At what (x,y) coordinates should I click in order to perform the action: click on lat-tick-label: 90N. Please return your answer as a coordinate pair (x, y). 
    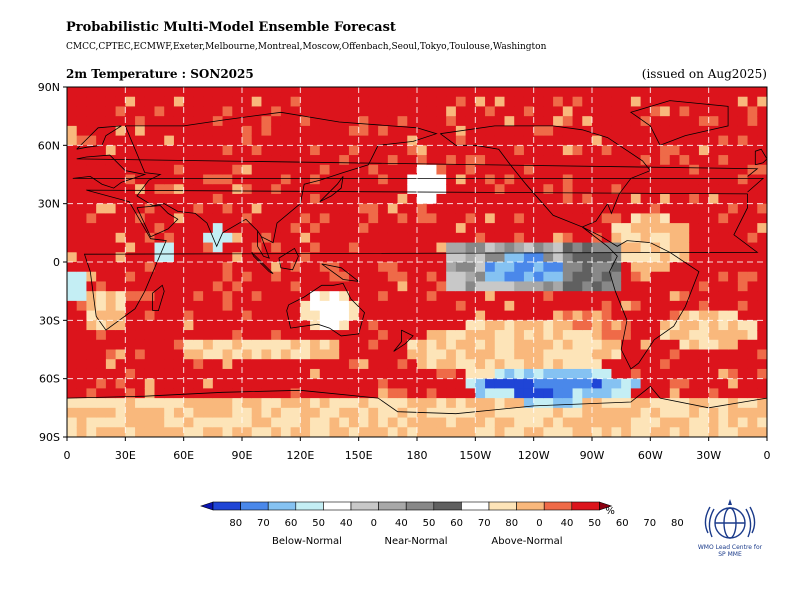
    Looking at the image, I should click on (49, 87).